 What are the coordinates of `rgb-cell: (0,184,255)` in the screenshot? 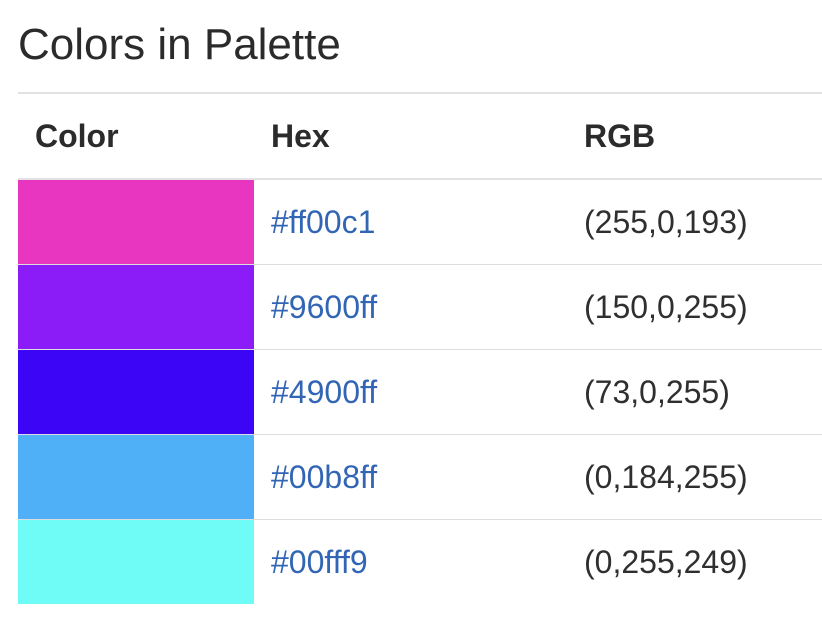 It's located at (694, 477).